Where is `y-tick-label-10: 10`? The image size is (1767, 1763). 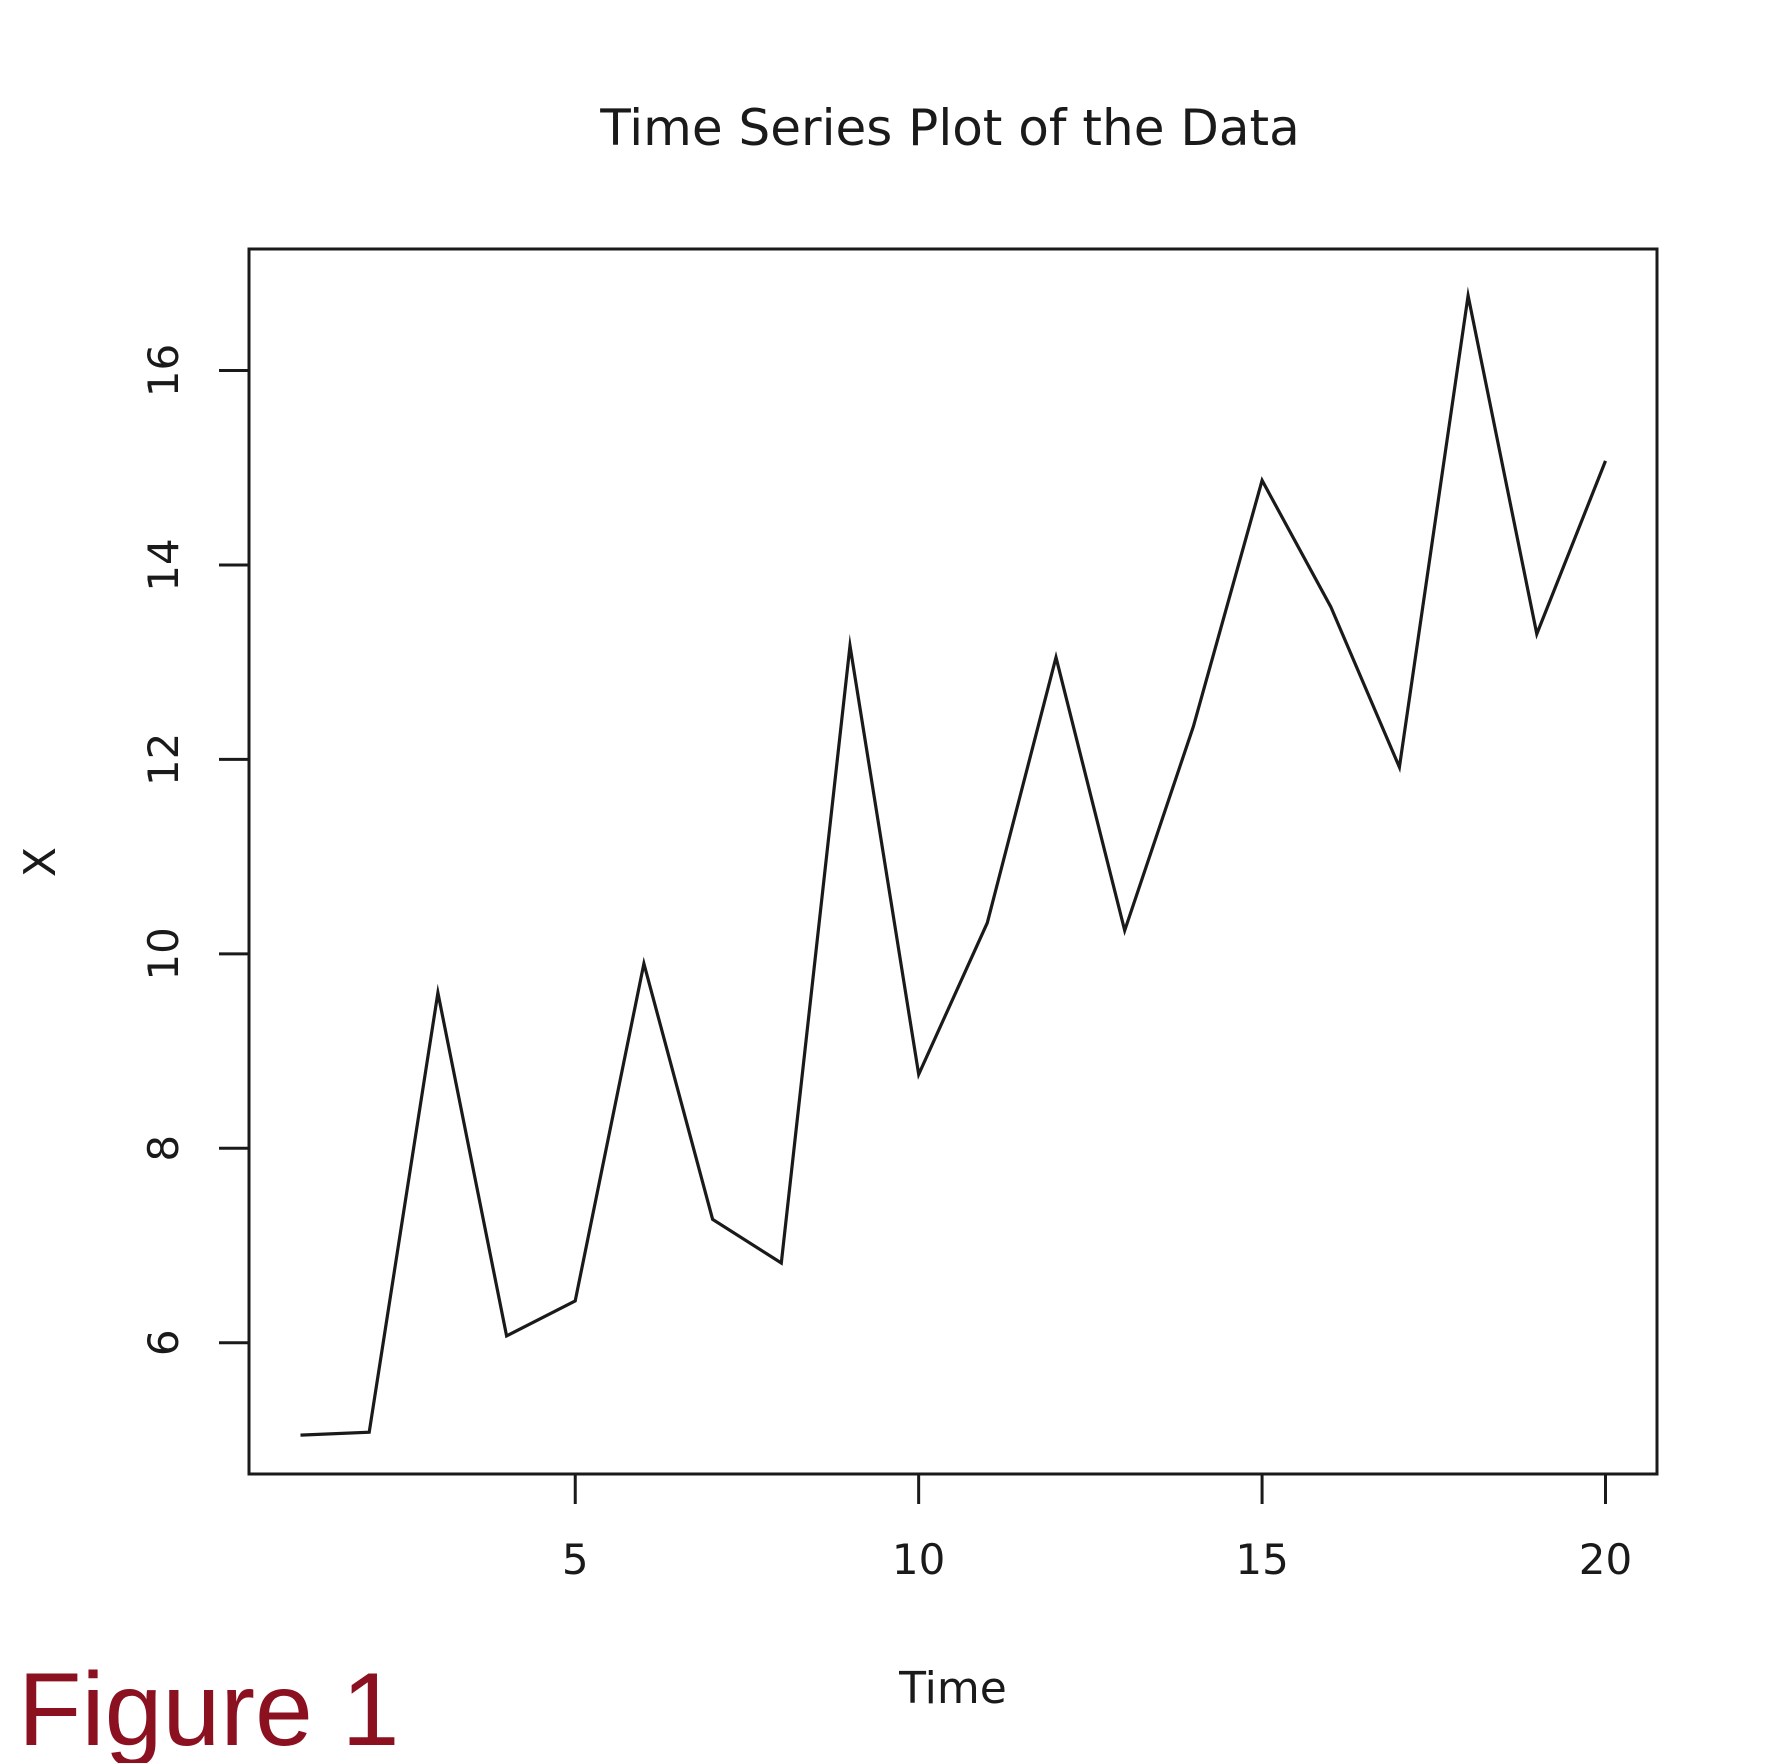 y-tick-label-10: 10 is located at coordinates (163, 953).